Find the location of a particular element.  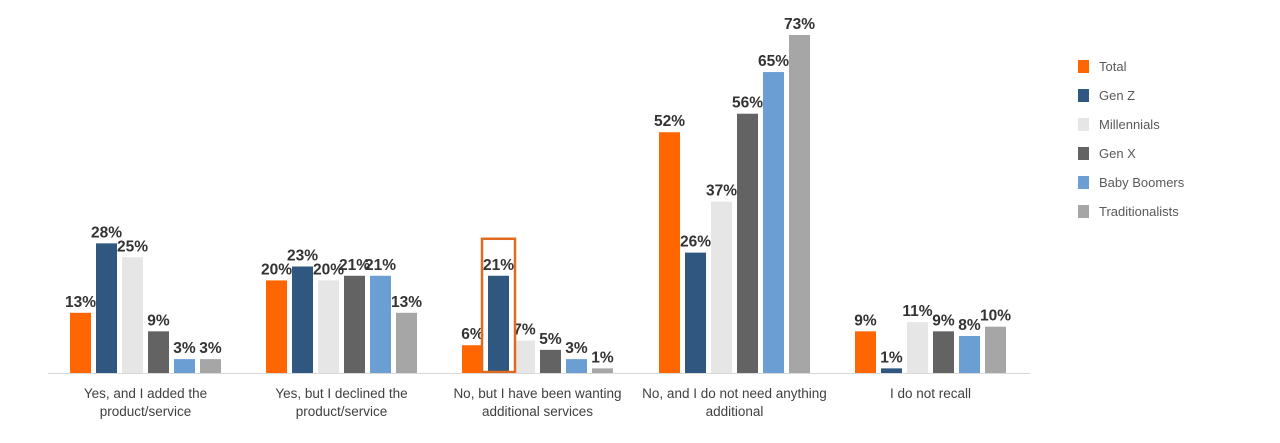

data-label: 73% is located at coordinates (799, 24).